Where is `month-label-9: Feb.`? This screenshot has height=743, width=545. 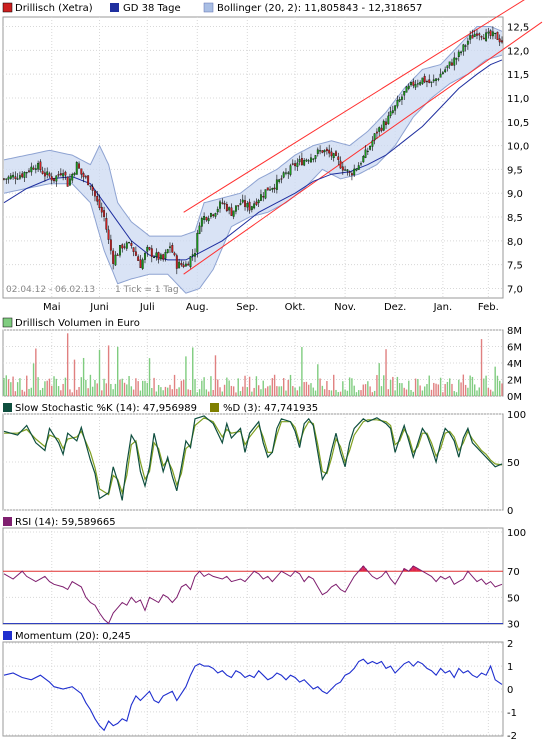
month-label-9: Feb. is located at coordinates (488, 307).